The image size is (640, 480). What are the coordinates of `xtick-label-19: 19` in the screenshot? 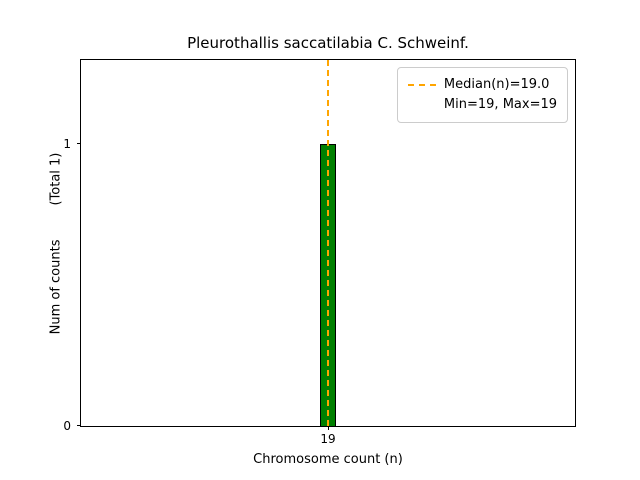 It's located at (328, 439).